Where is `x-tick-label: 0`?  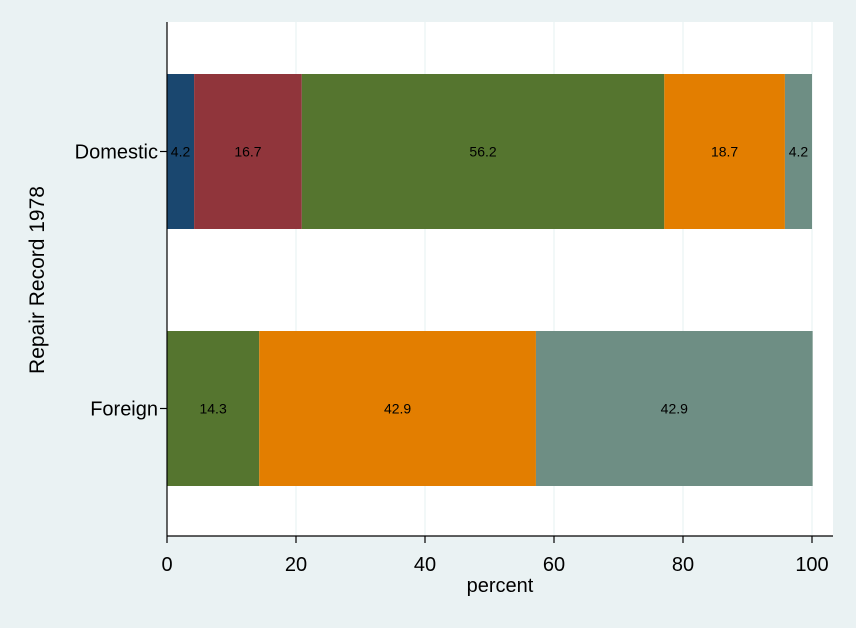
x-tick-label: 0 is located at coordinates (166, 565).